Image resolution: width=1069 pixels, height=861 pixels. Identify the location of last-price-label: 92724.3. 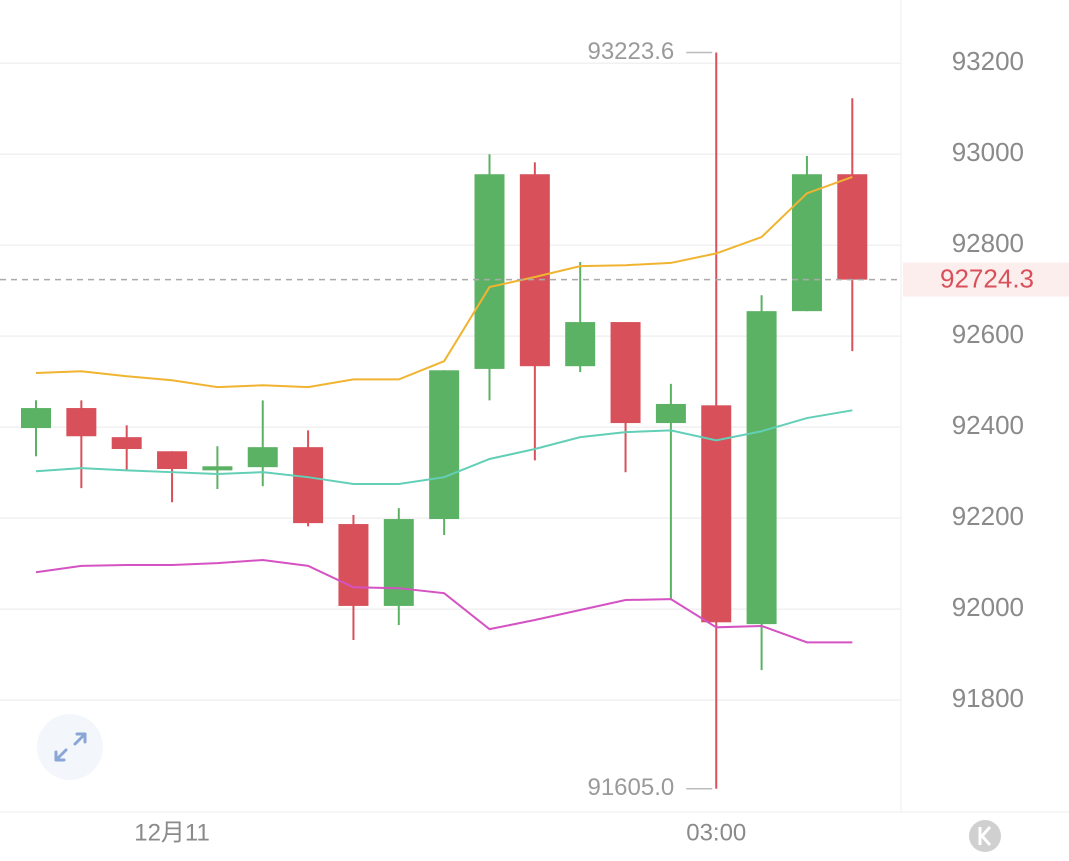
(987, 279).